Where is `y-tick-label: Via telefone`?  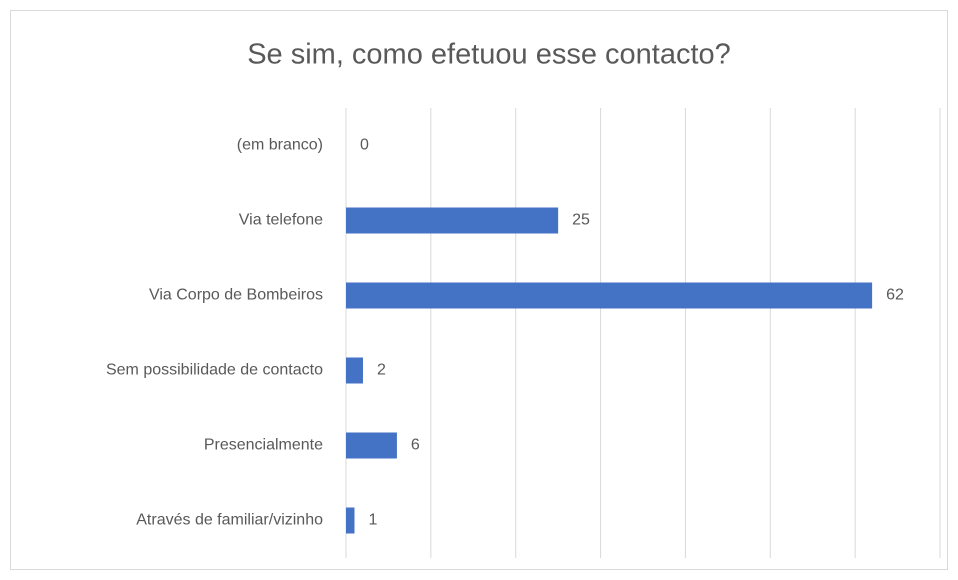
y-tick-label: Via telefone is located at coordinates (281, 220).